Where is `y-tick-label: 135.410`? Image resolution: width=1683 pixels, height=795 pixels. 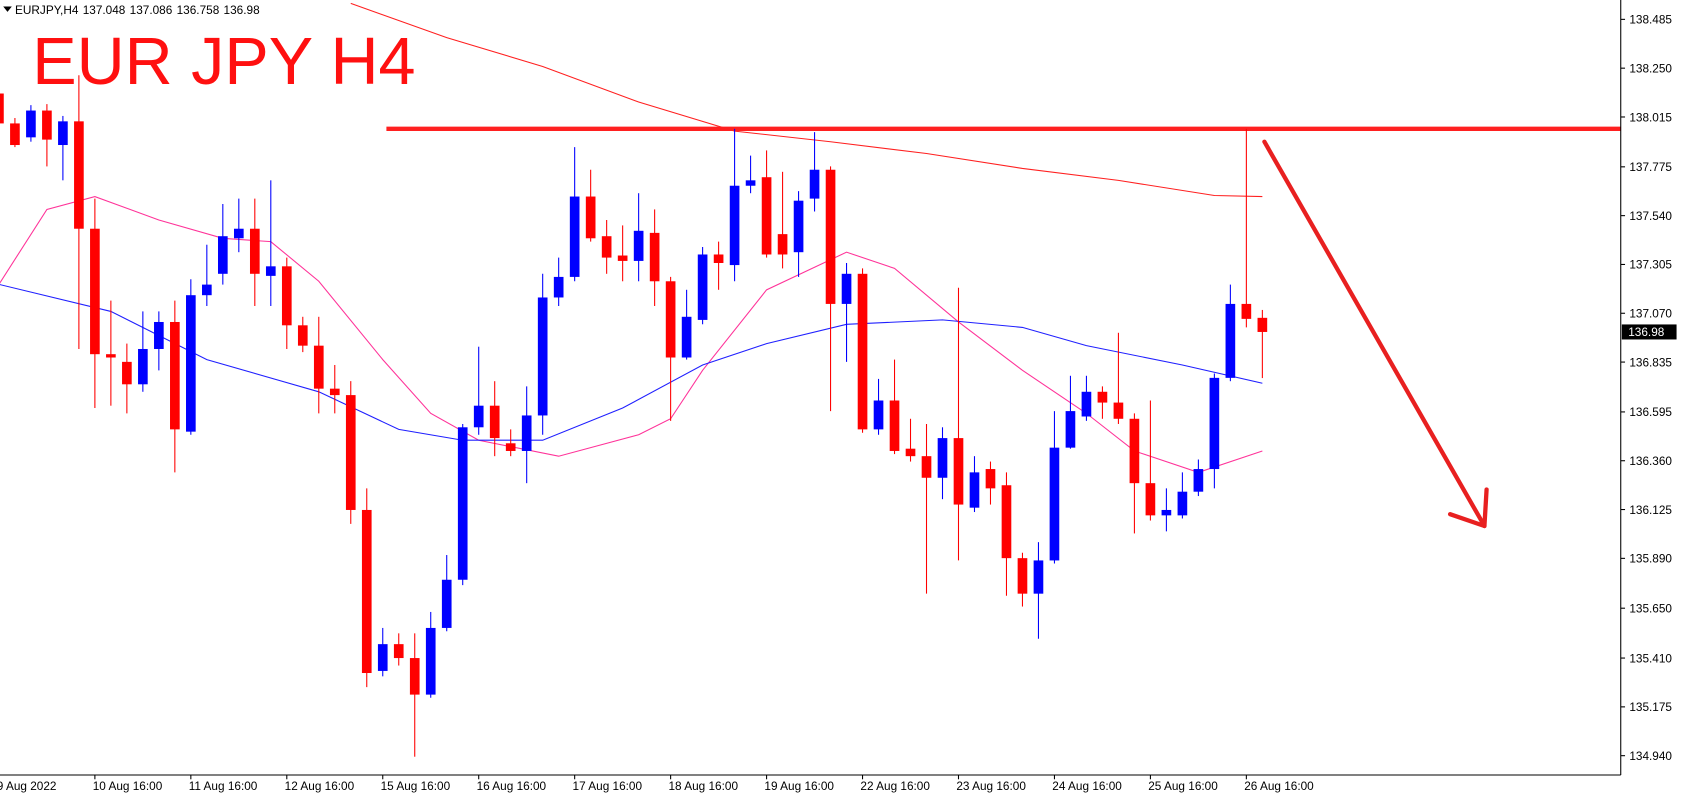 y-tick-label: 135.410 is located at coordinates (1650, 658).